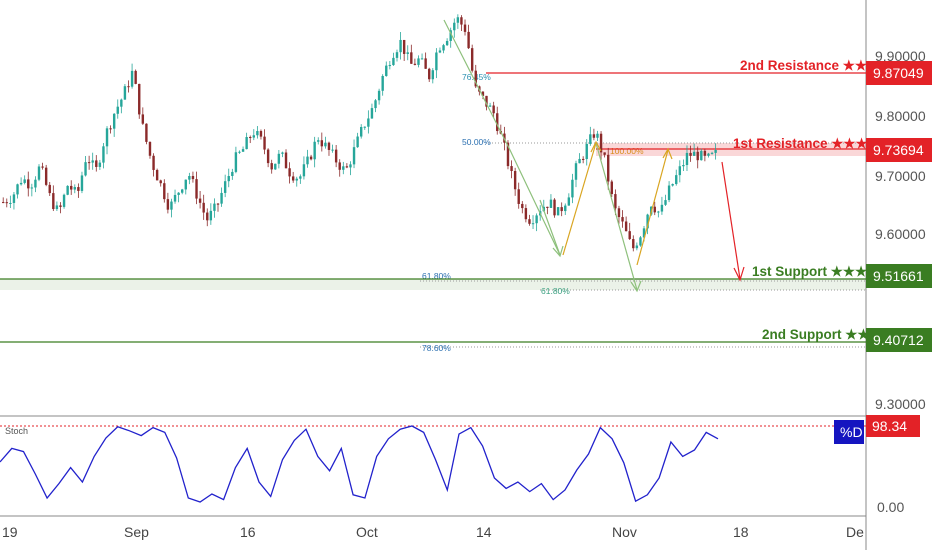 This screenshot has width=932, height=550. I want to click on fib-label-618-b: 61.80%, so click(555, 291).